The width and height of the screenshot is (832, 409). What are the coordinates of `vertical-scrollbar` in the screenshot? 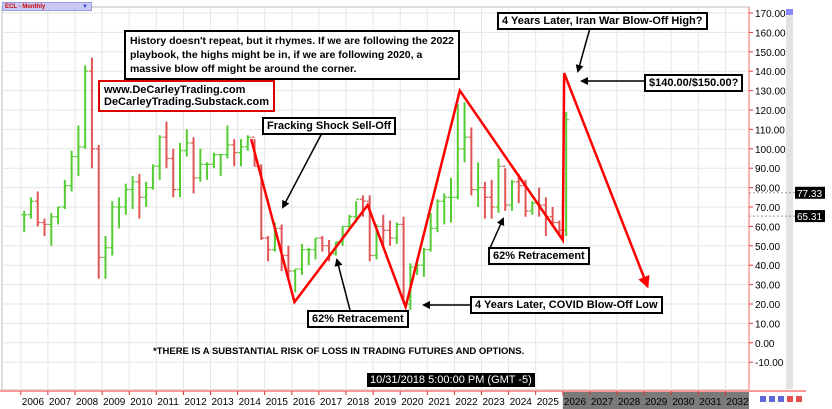 It's located at (789, 199).